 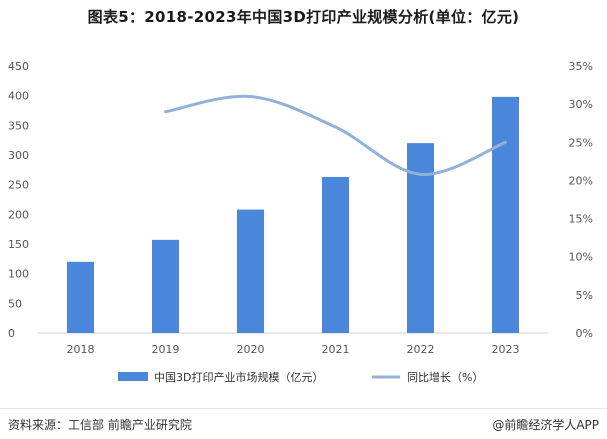 What do you see at coordinates (100, 425) in the screenshot?
I see `source-note: 资料来源：工信部 前瞻产业研究院` at bounding box center [100, 425].